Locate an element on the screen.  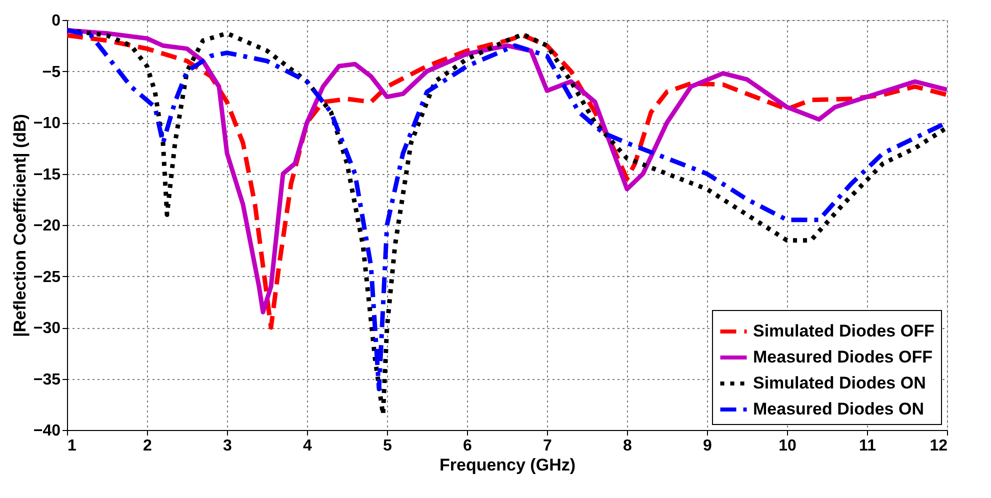
y-tick-label: −15 is located at coordinates (47, 175).